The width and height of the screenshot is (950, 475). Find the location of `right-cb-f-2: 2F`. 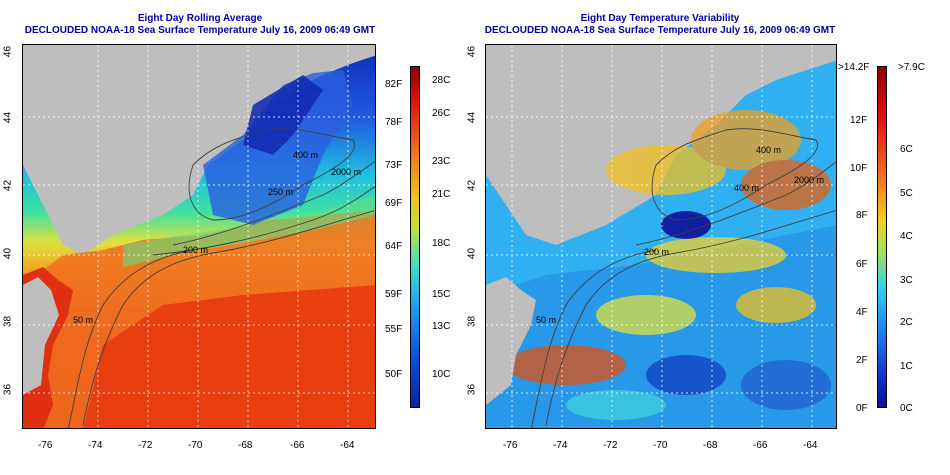

right-cb-f-2: 2F is located at coordinates (862, 360).